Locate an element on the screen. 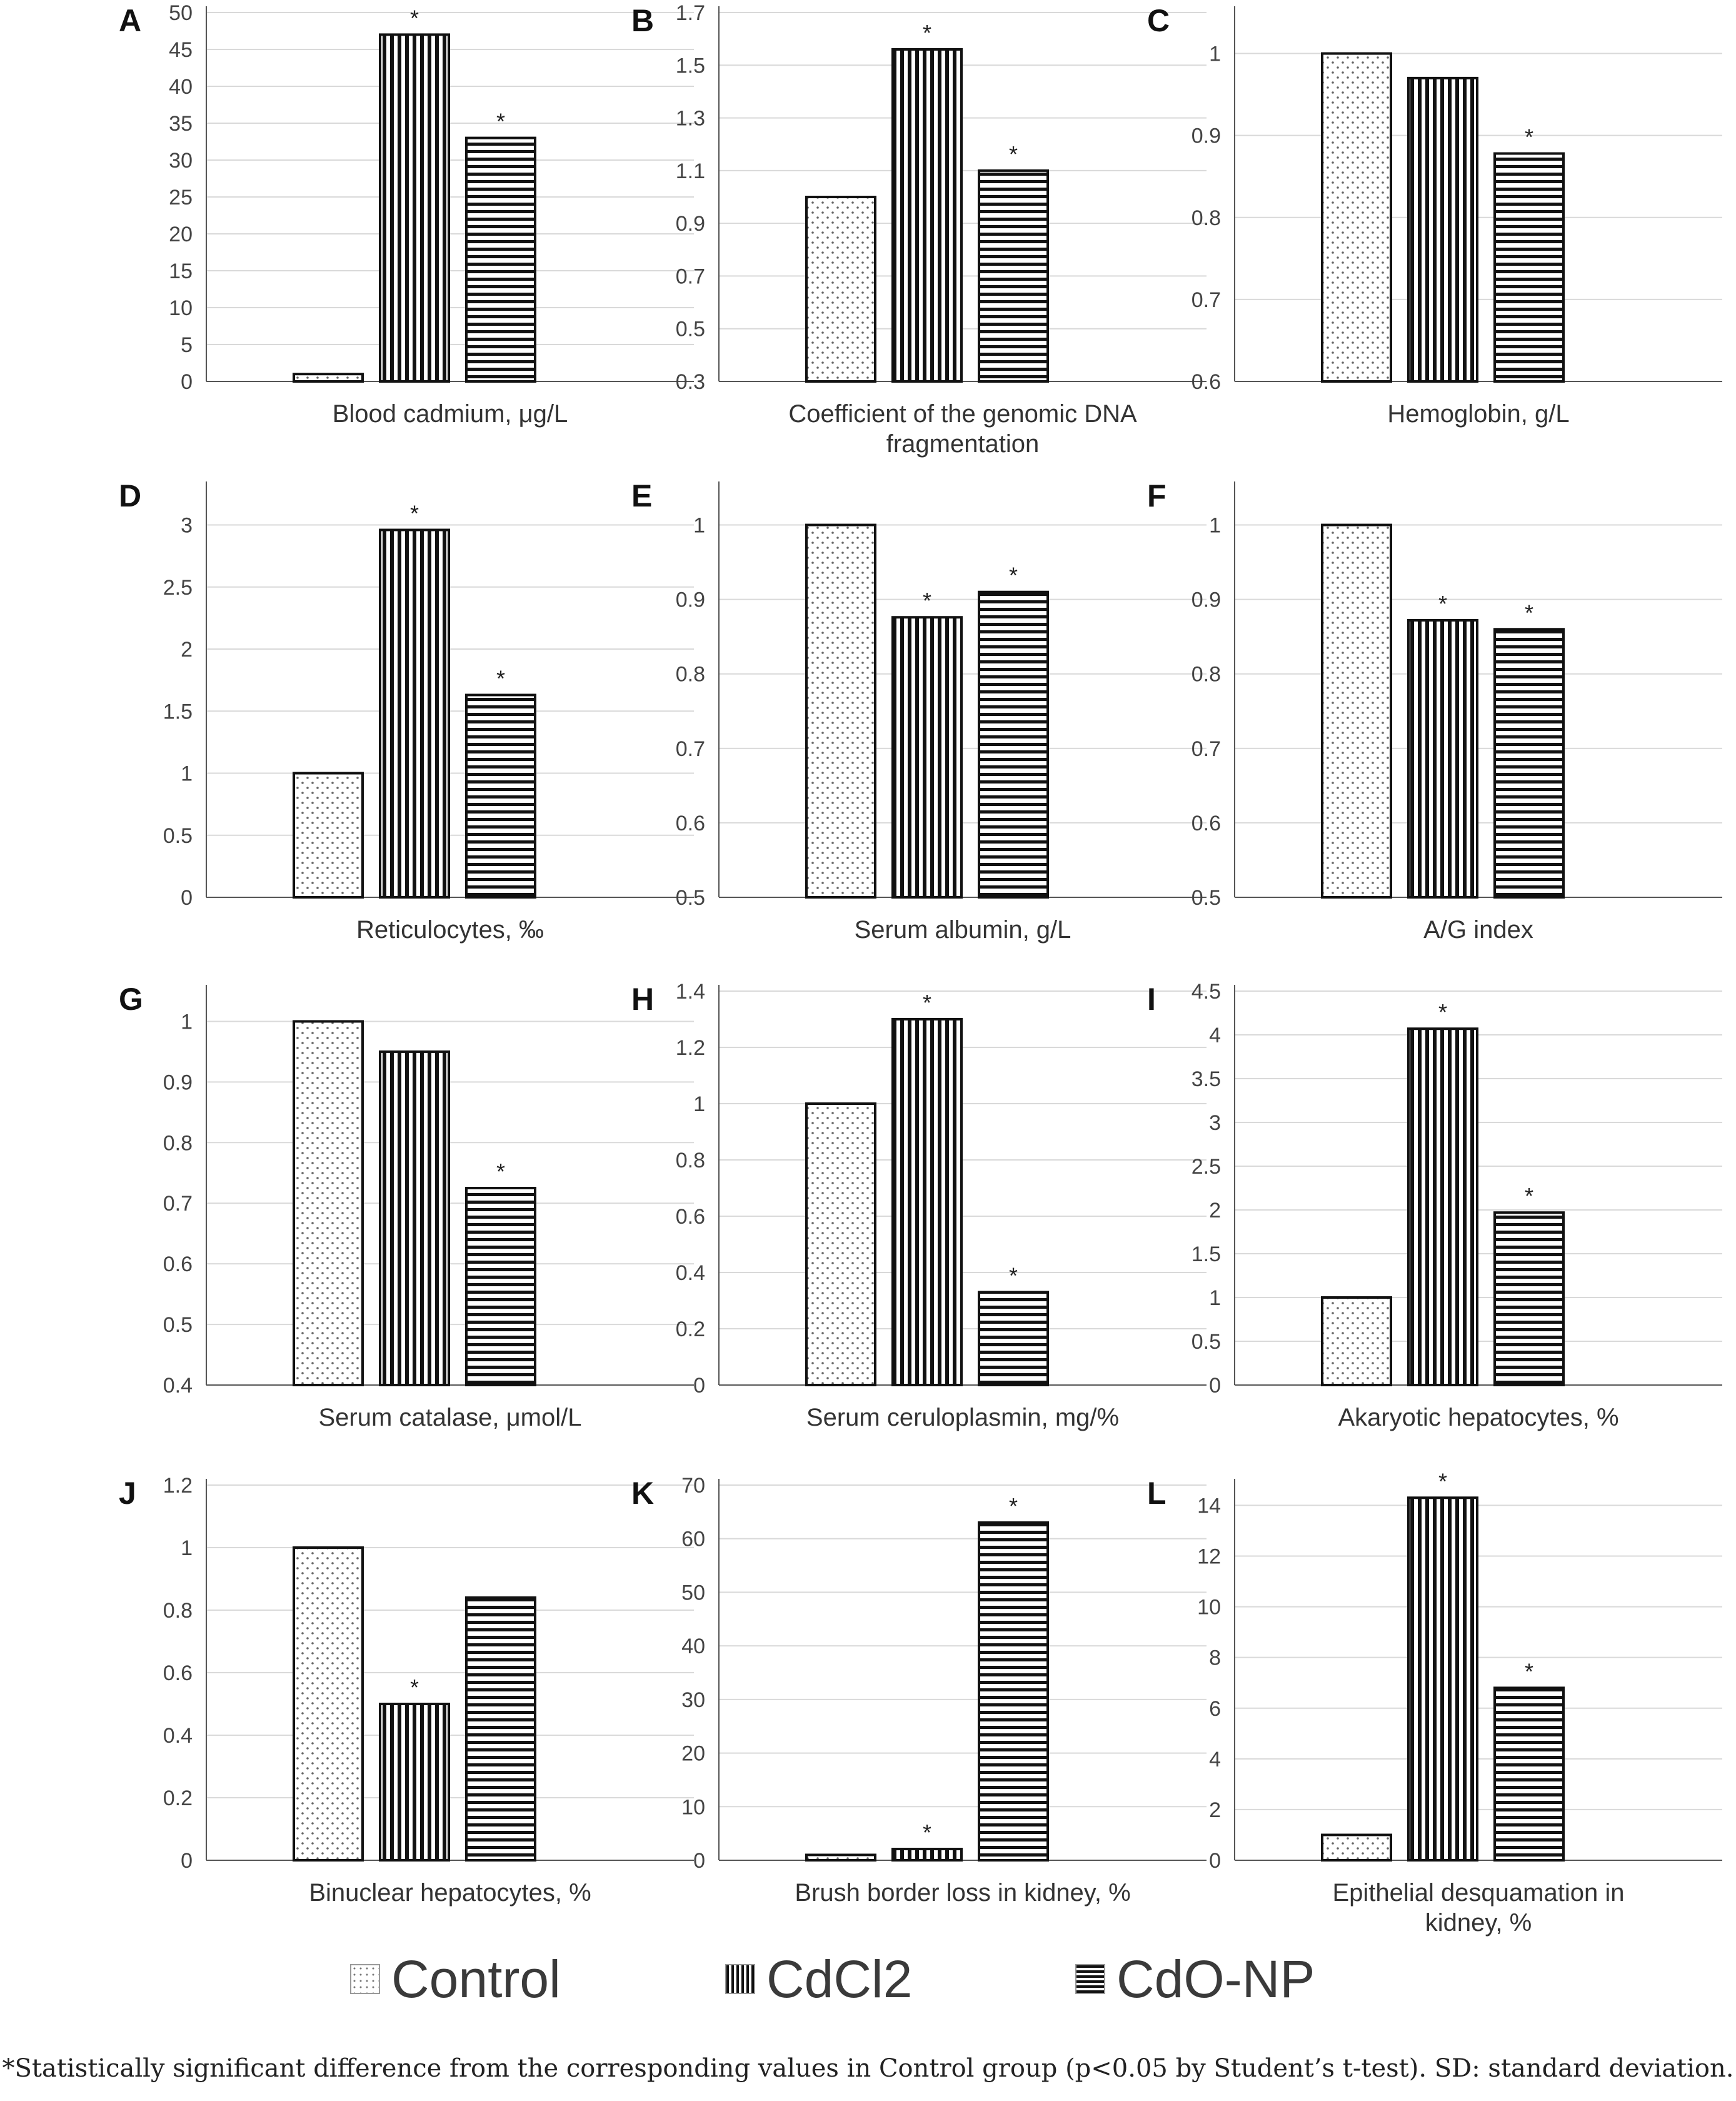 This screenshot has width=1736, height=2101. panel-g-bar-control is located at coordinates (328, 1203).